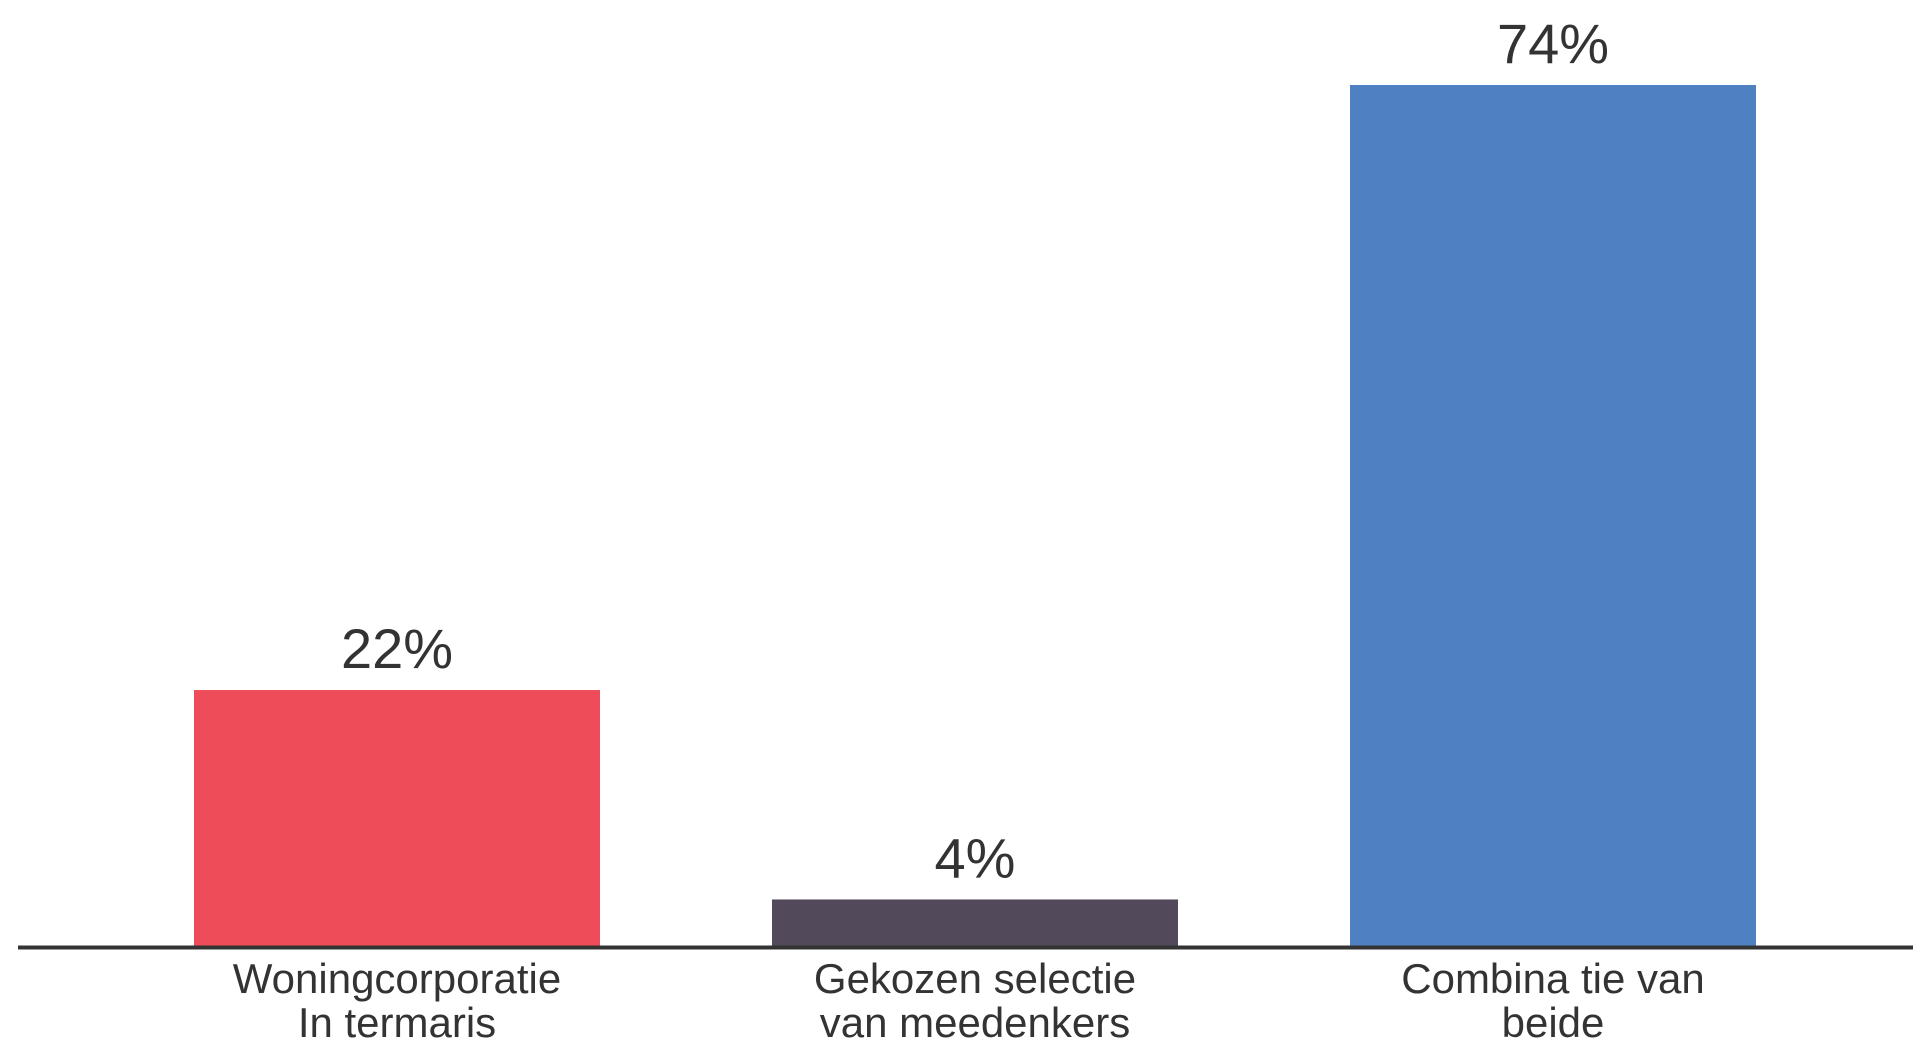 This screenshot has height=1046, width=1913. I want to click on category-label-2-line-1: Gekozen selectie, so click(975, 978).